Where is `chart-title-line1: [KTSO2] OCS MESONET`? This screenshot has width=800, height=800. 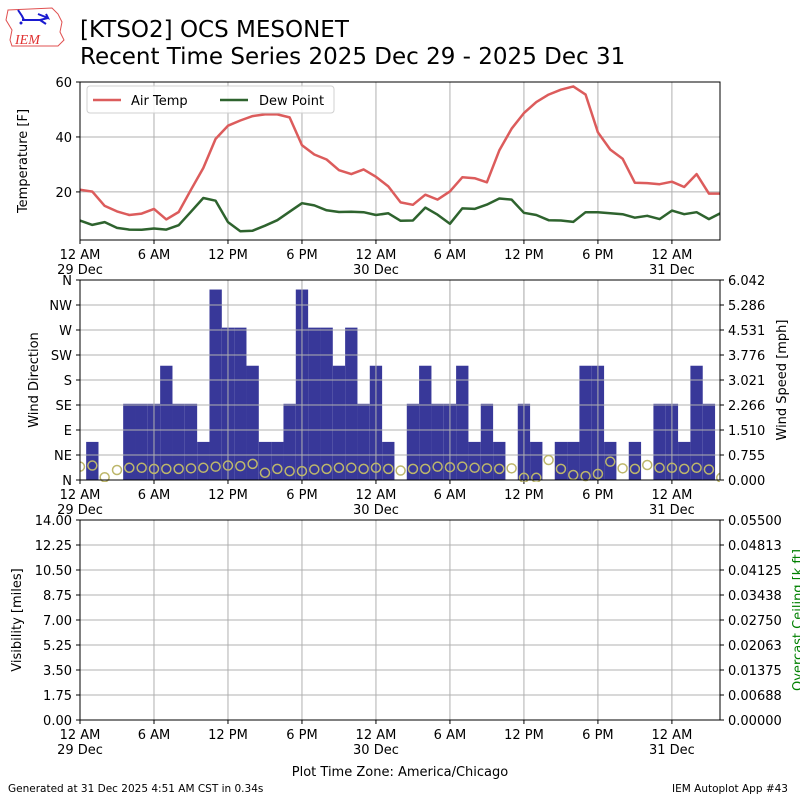 chart-title-line1: [KTSO2] OCS MESONET is located at coordinates (214, 30).